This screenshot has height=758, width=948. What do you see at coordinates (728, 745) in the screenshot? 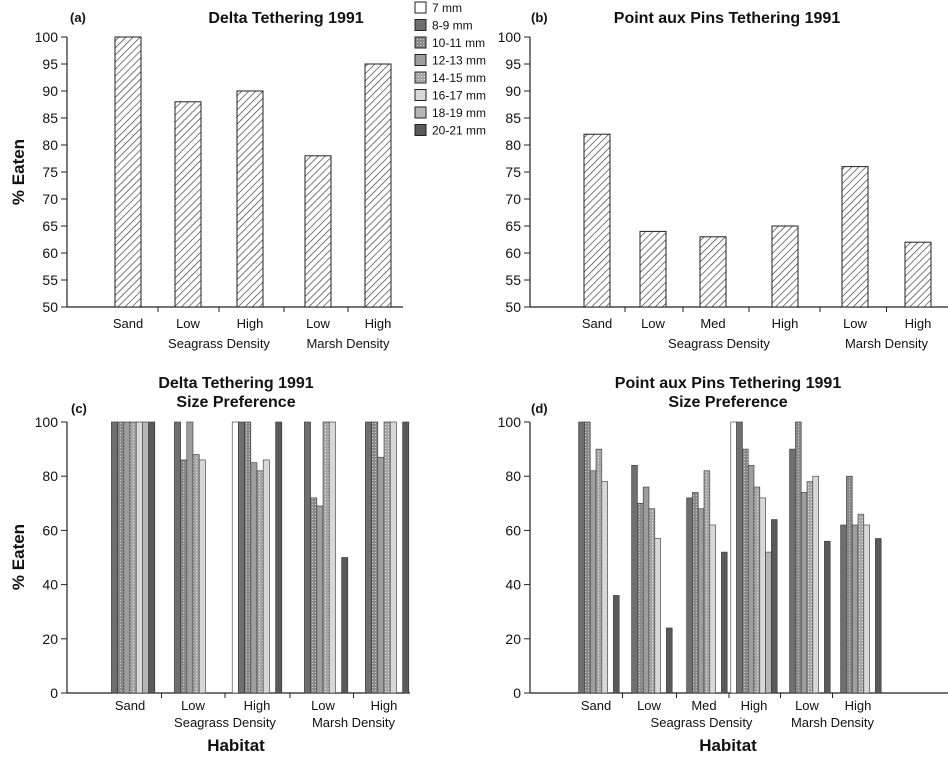
I see `panel-d-xlabel: Habitat` at bounding box center [728, 745].